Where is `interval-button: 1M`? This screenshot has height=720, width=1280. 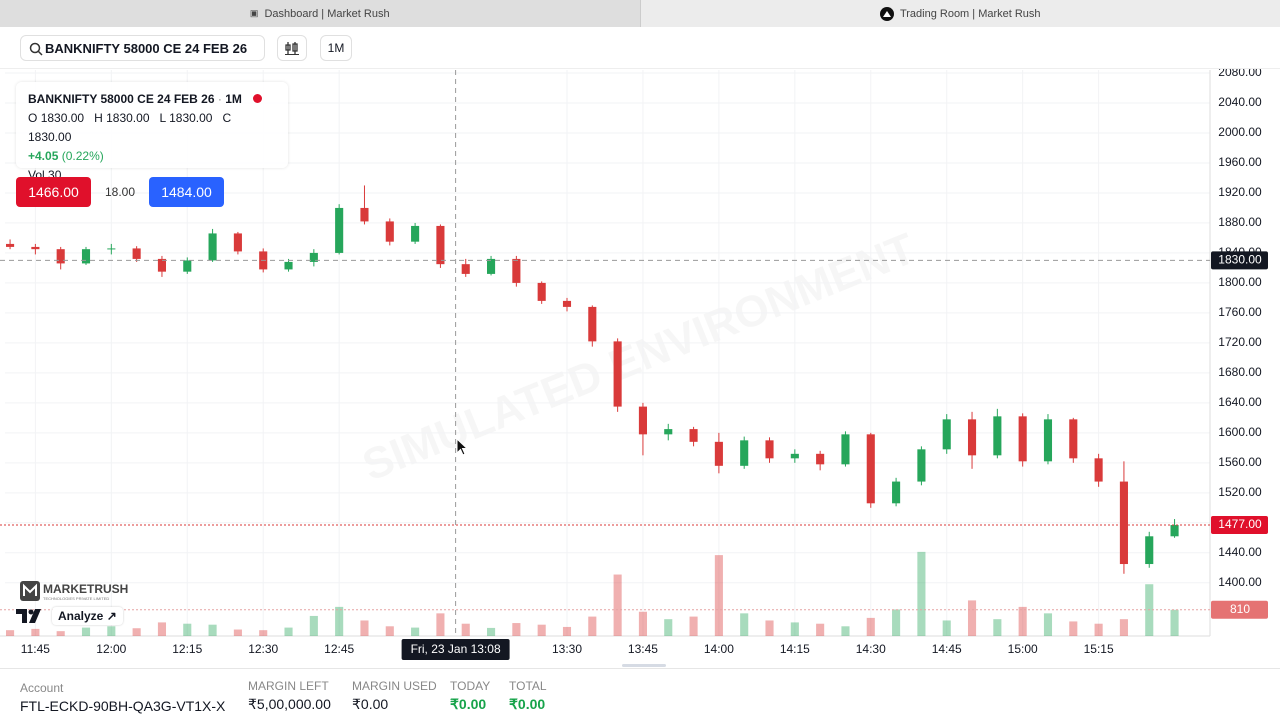 interval-button: 1M is located at coordinates (336, 48).